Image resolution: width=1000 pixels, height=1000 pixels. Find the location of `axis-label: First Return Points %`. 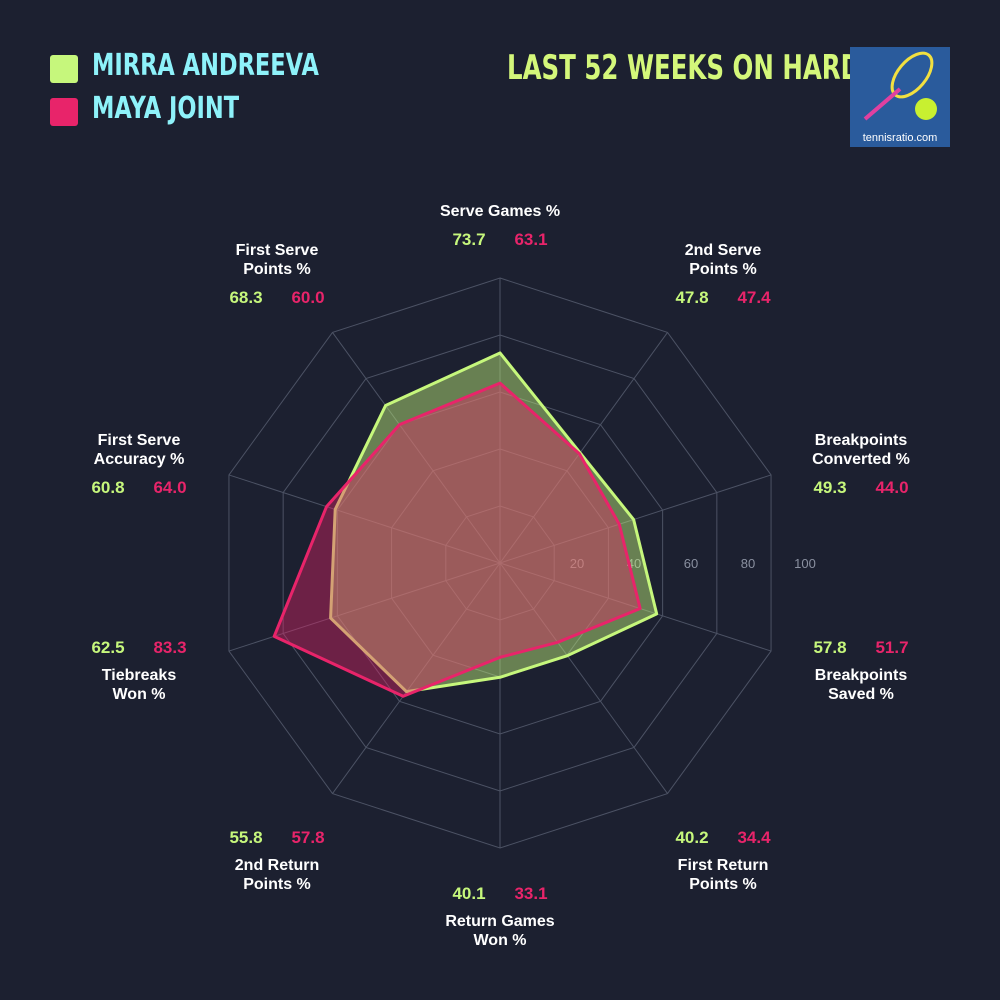

axis-label: First Return Points % is located at coordinates (723, 875).